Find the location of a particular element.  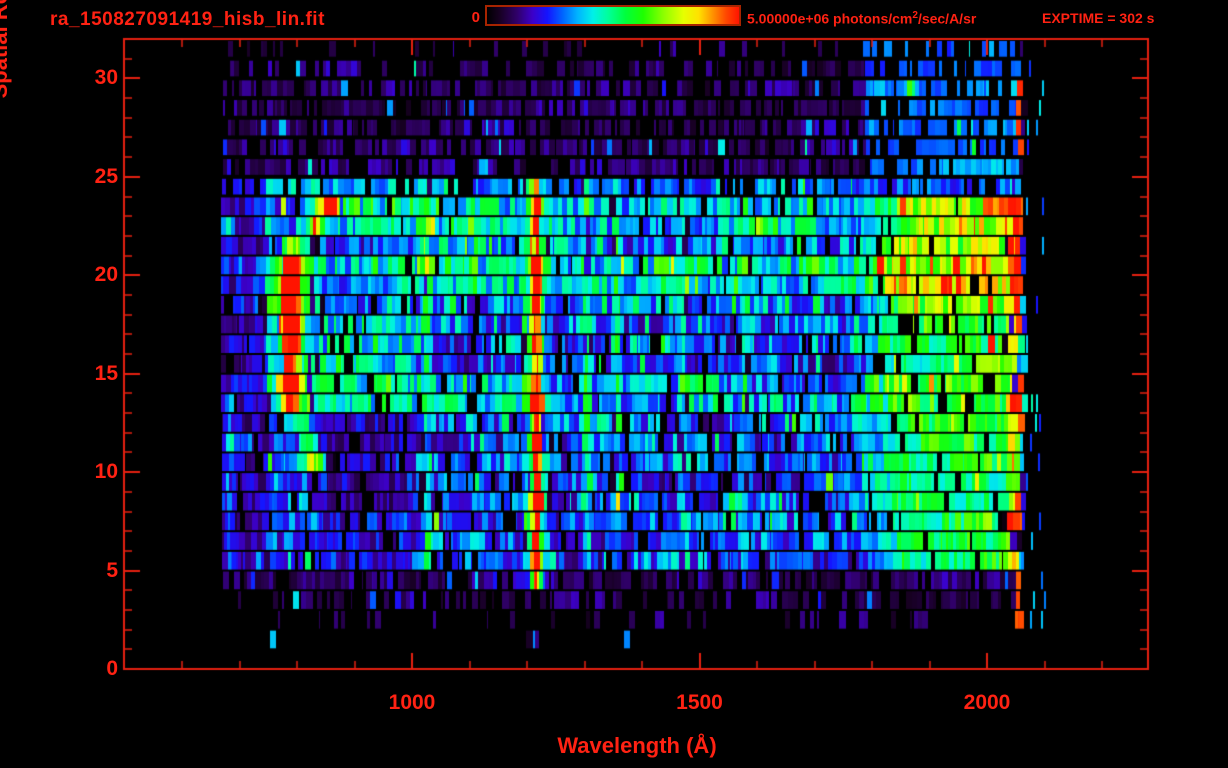

colorbar-max-suffix: /sec/A/sr is located at coordinates (947, 18).